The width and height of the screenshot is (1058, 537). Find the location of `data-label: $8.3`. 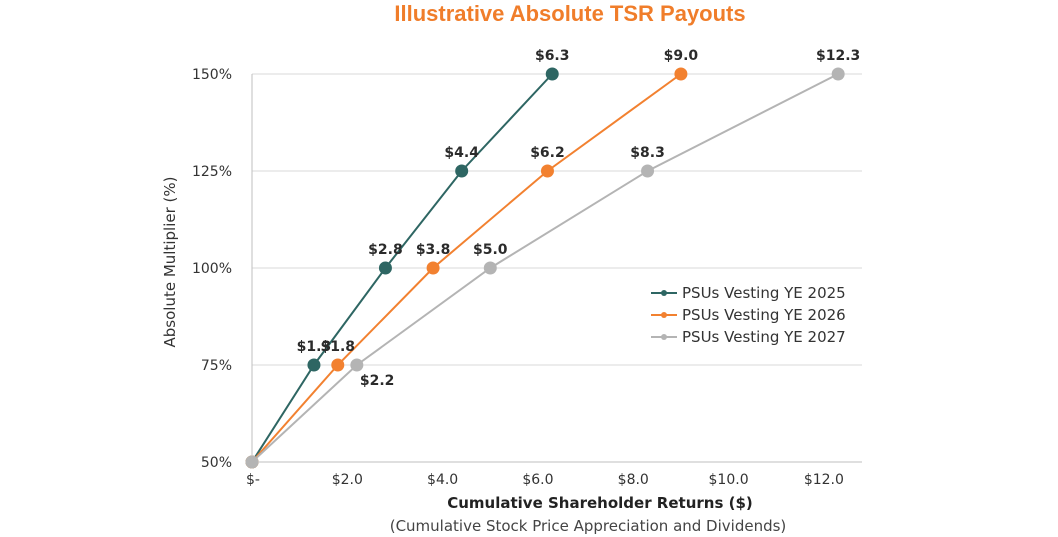

data-label: $8.3 is located at coordinates (647, 153).